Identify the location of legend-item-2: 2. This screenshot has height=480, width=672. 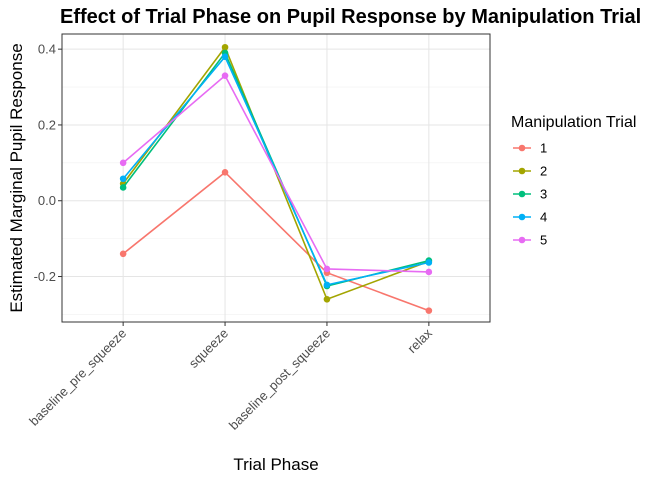
(530, 171).